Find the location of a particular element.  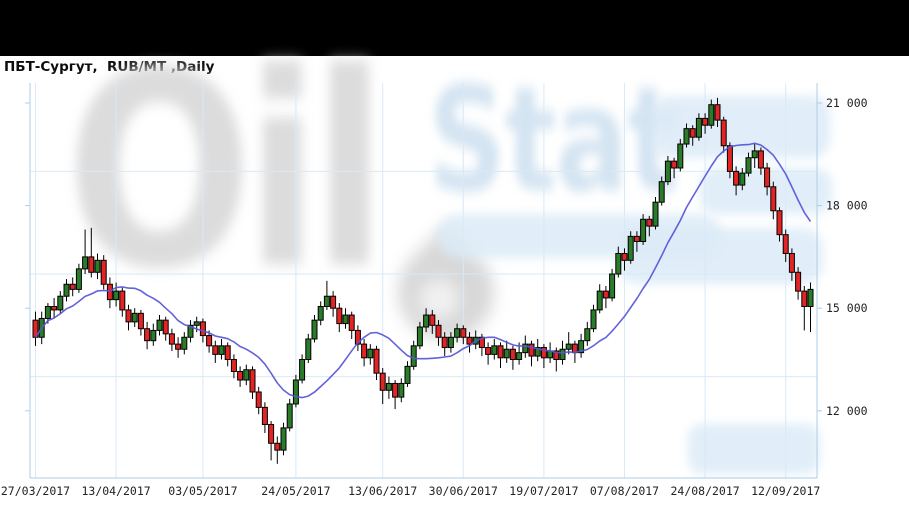

y-axis-label: 18 000 is located at coordinates (847, 206).